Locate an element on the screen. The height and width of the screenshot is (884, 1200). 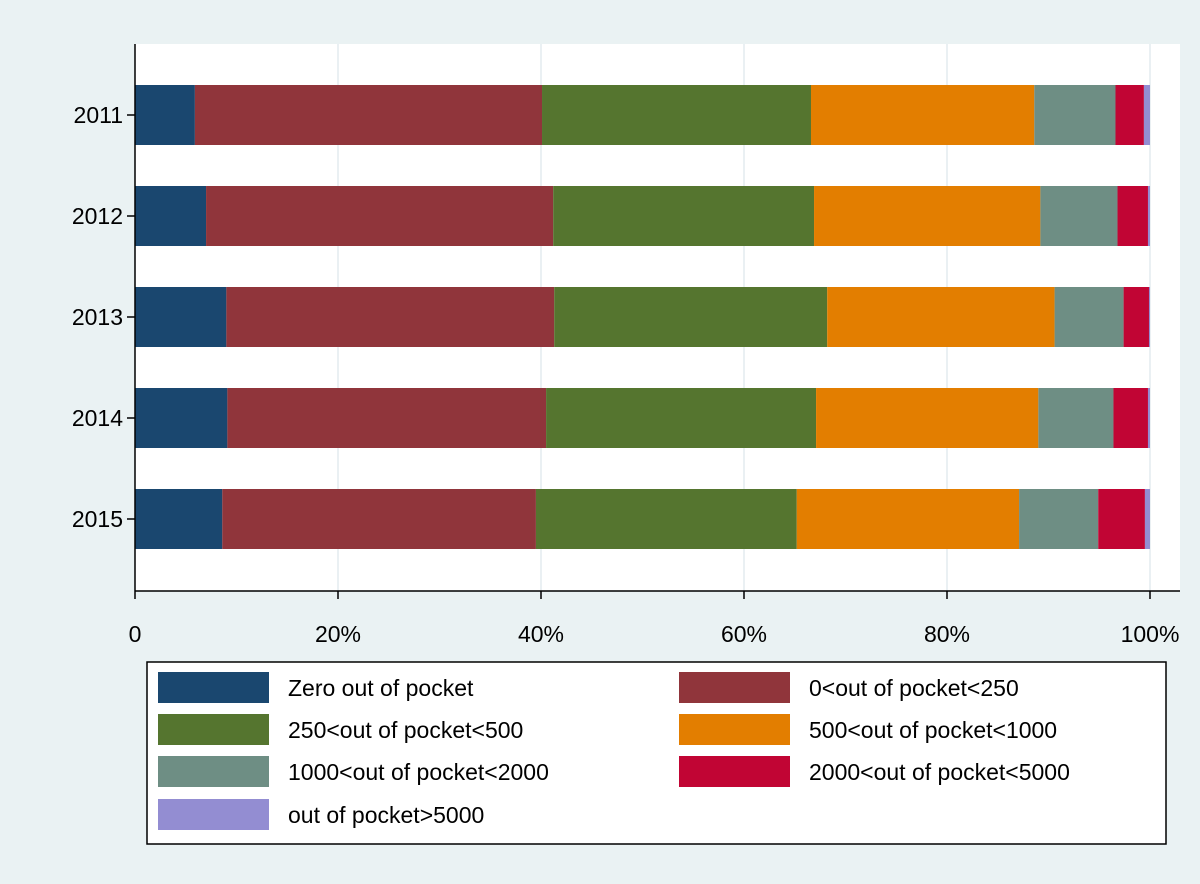
y-tick-label: 2014 is located at coordinates (97, 418).